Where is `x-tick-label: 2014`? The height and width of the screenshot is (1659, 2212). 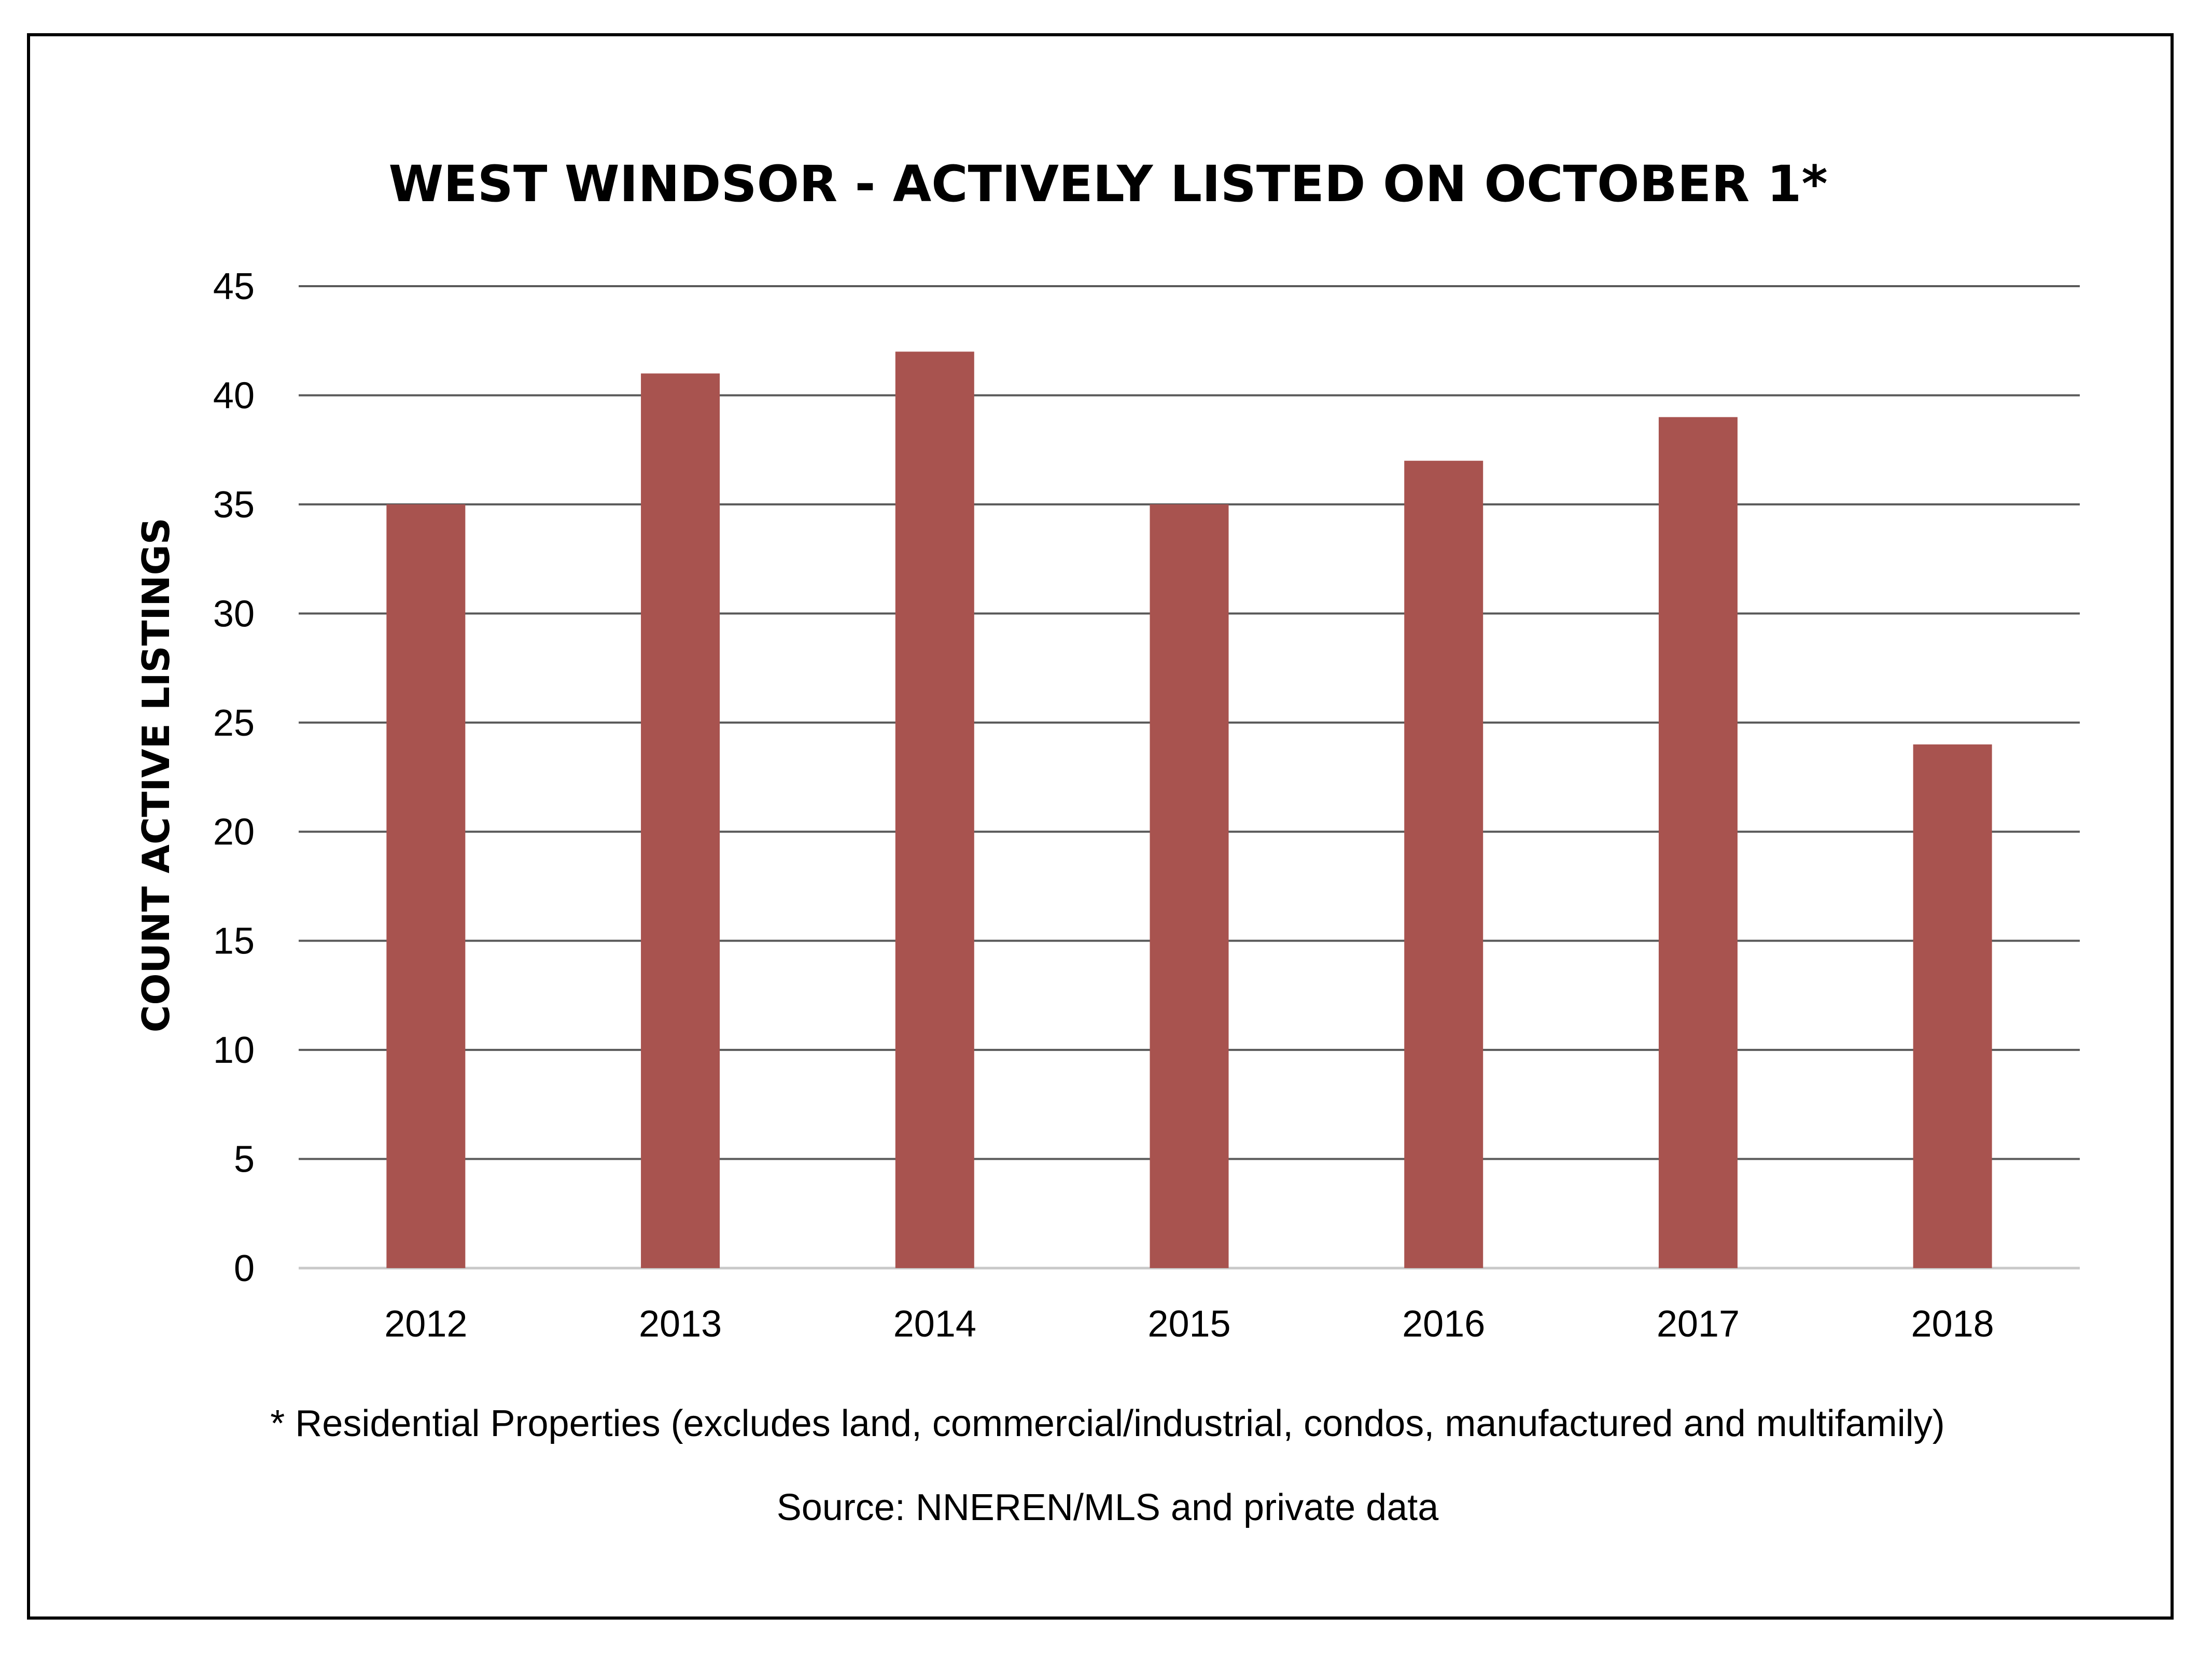
x-tick-label: 2014 is located at coordinates (934, 1324).